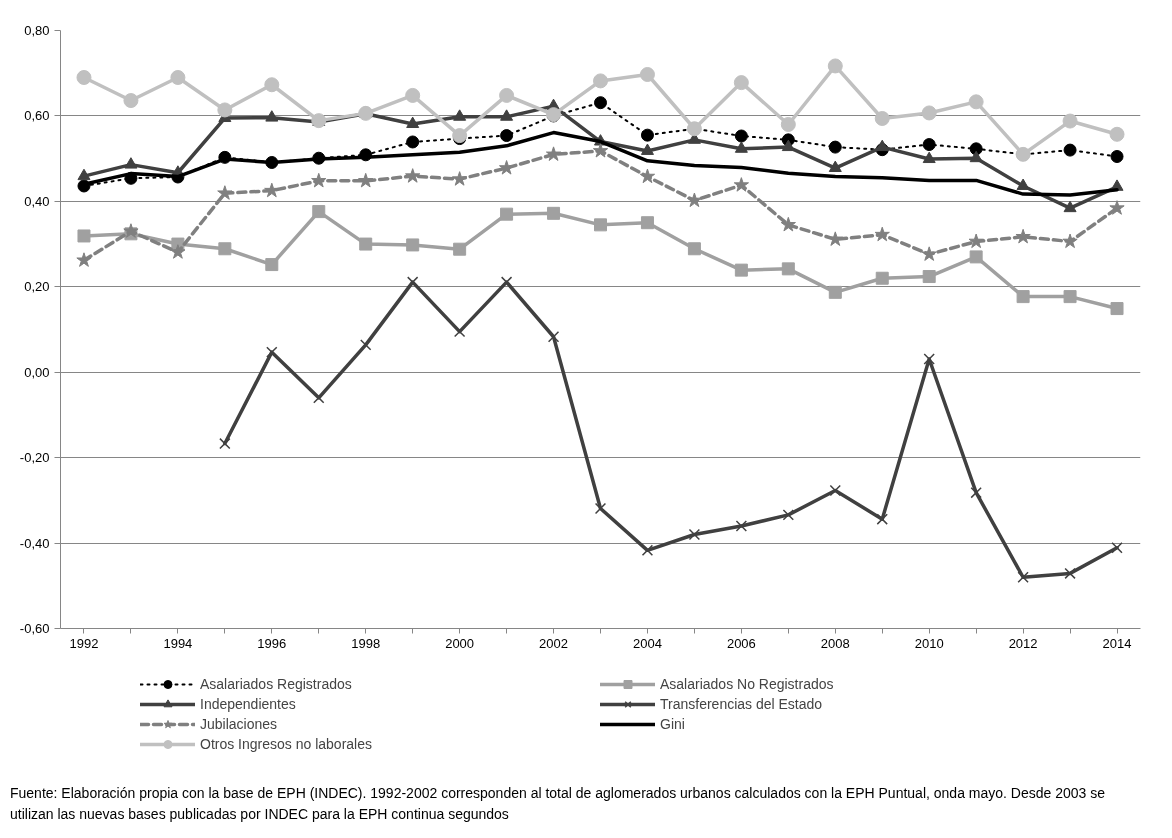 Image resolution: width=1172 pixels, height=838 pixels. What do you see at coordinates (554, 643) in the screenshot?
I see `x-tick-label: 2002` at bounding box center [554, 643].